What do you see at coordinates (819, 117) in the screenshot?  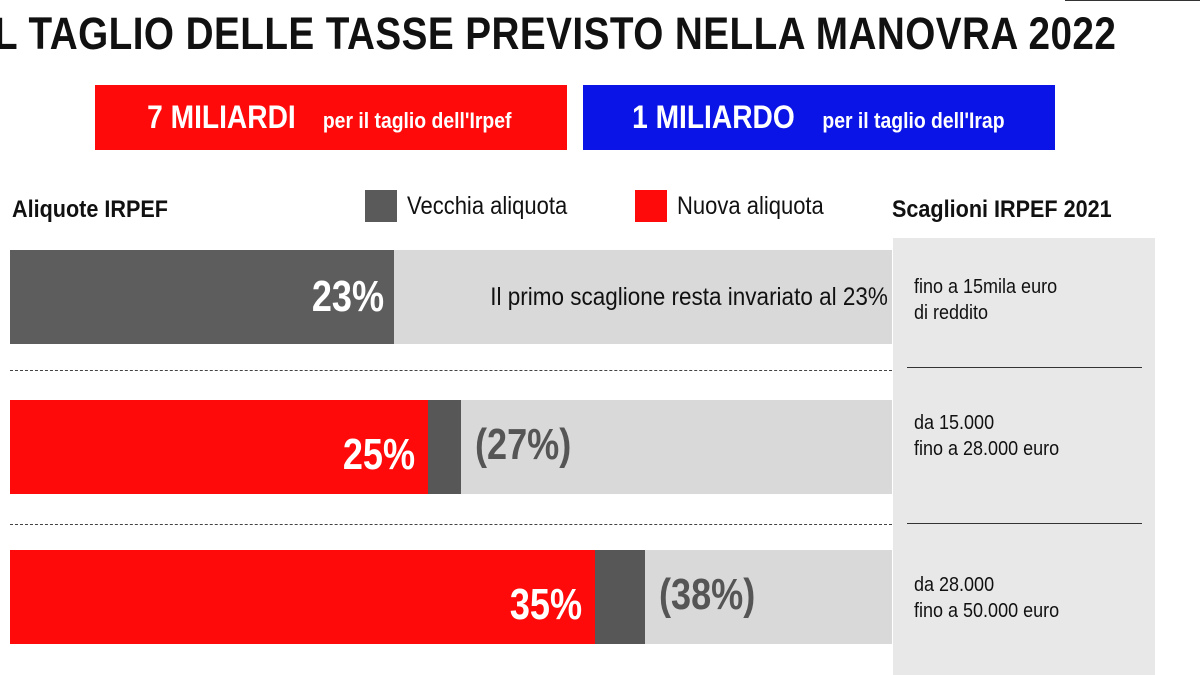 I see `irap-cut-box: 1 MILIARDO per il taglio dell'Irap` at bounding box center [819, 117].